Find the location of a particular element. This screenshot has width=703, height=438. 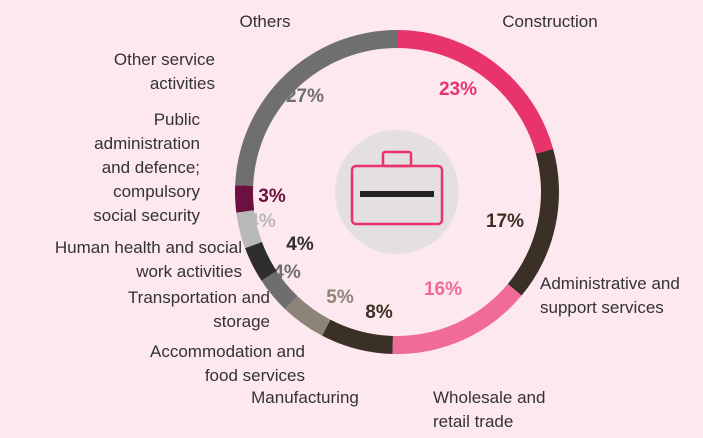

category-label: Wholesale and retail trade is located at coordinates (489, 409).